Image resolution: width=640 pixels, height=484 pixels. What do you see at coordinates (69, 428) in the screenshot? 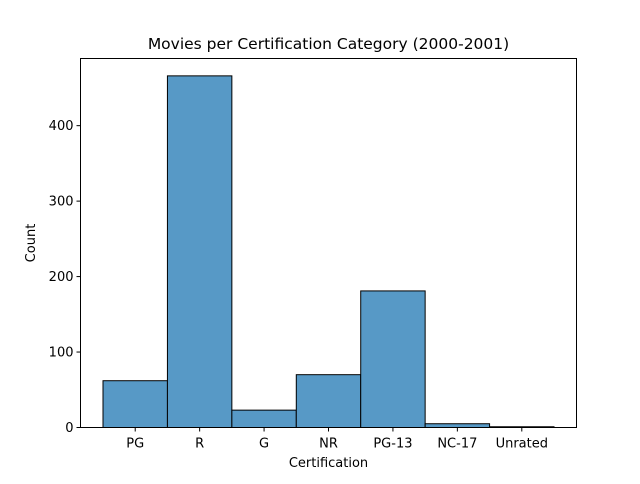
I see `y-tick-label: 0` at bounding box center [69, 428].